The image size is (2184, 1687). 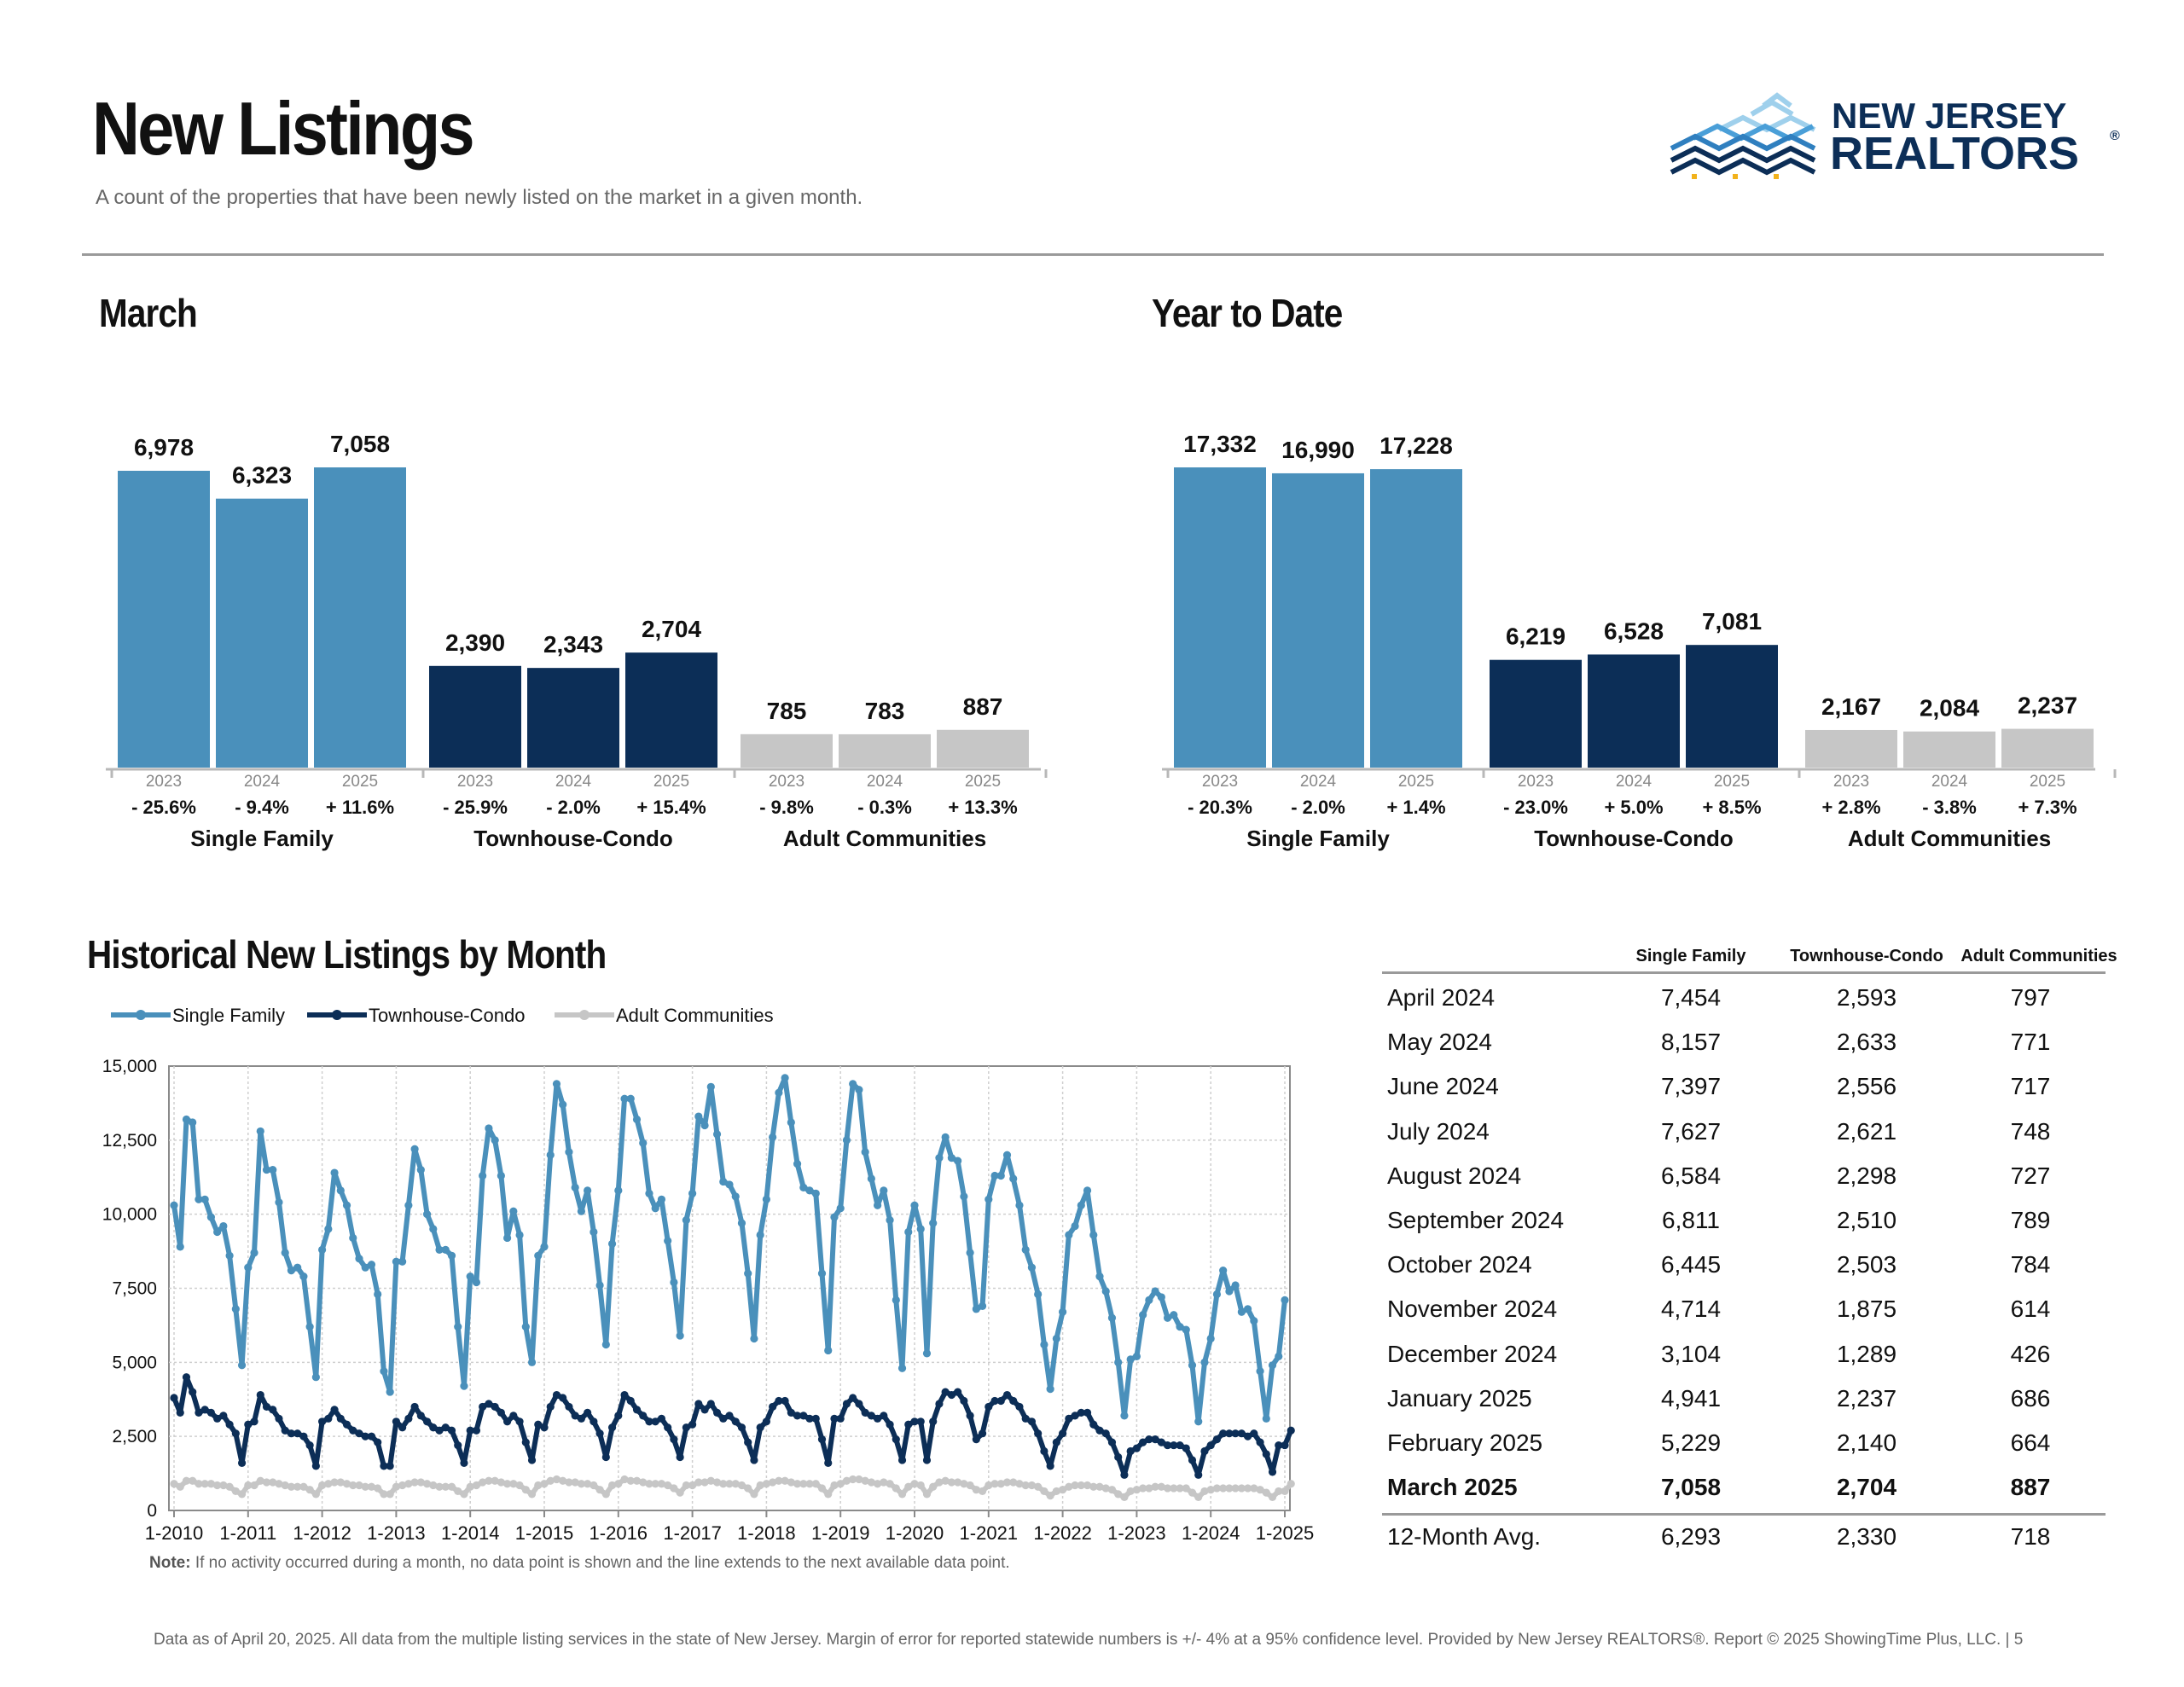 What do you see at coordinates (2031, 1086) in the screenshot?
I see `cell-adult-communities: 717` at bounding box center [2031, 1086].